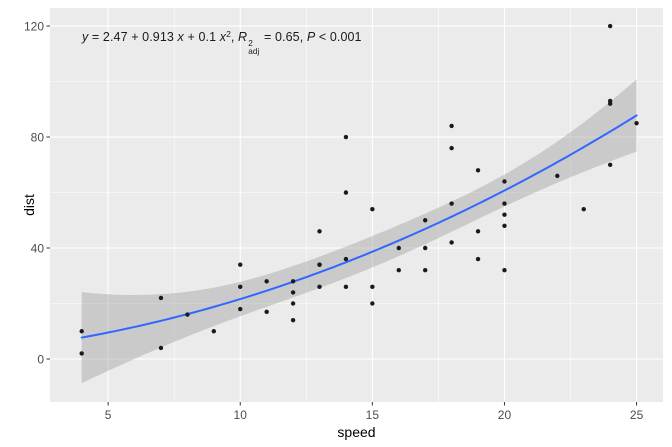 Image resolution: width=672 pixels, height=447 pixels. What do you see at coordinates (254, 47) in the screenshot?
I see `r2-adj-stack: 2 adj` at bounding box center [254, 47].